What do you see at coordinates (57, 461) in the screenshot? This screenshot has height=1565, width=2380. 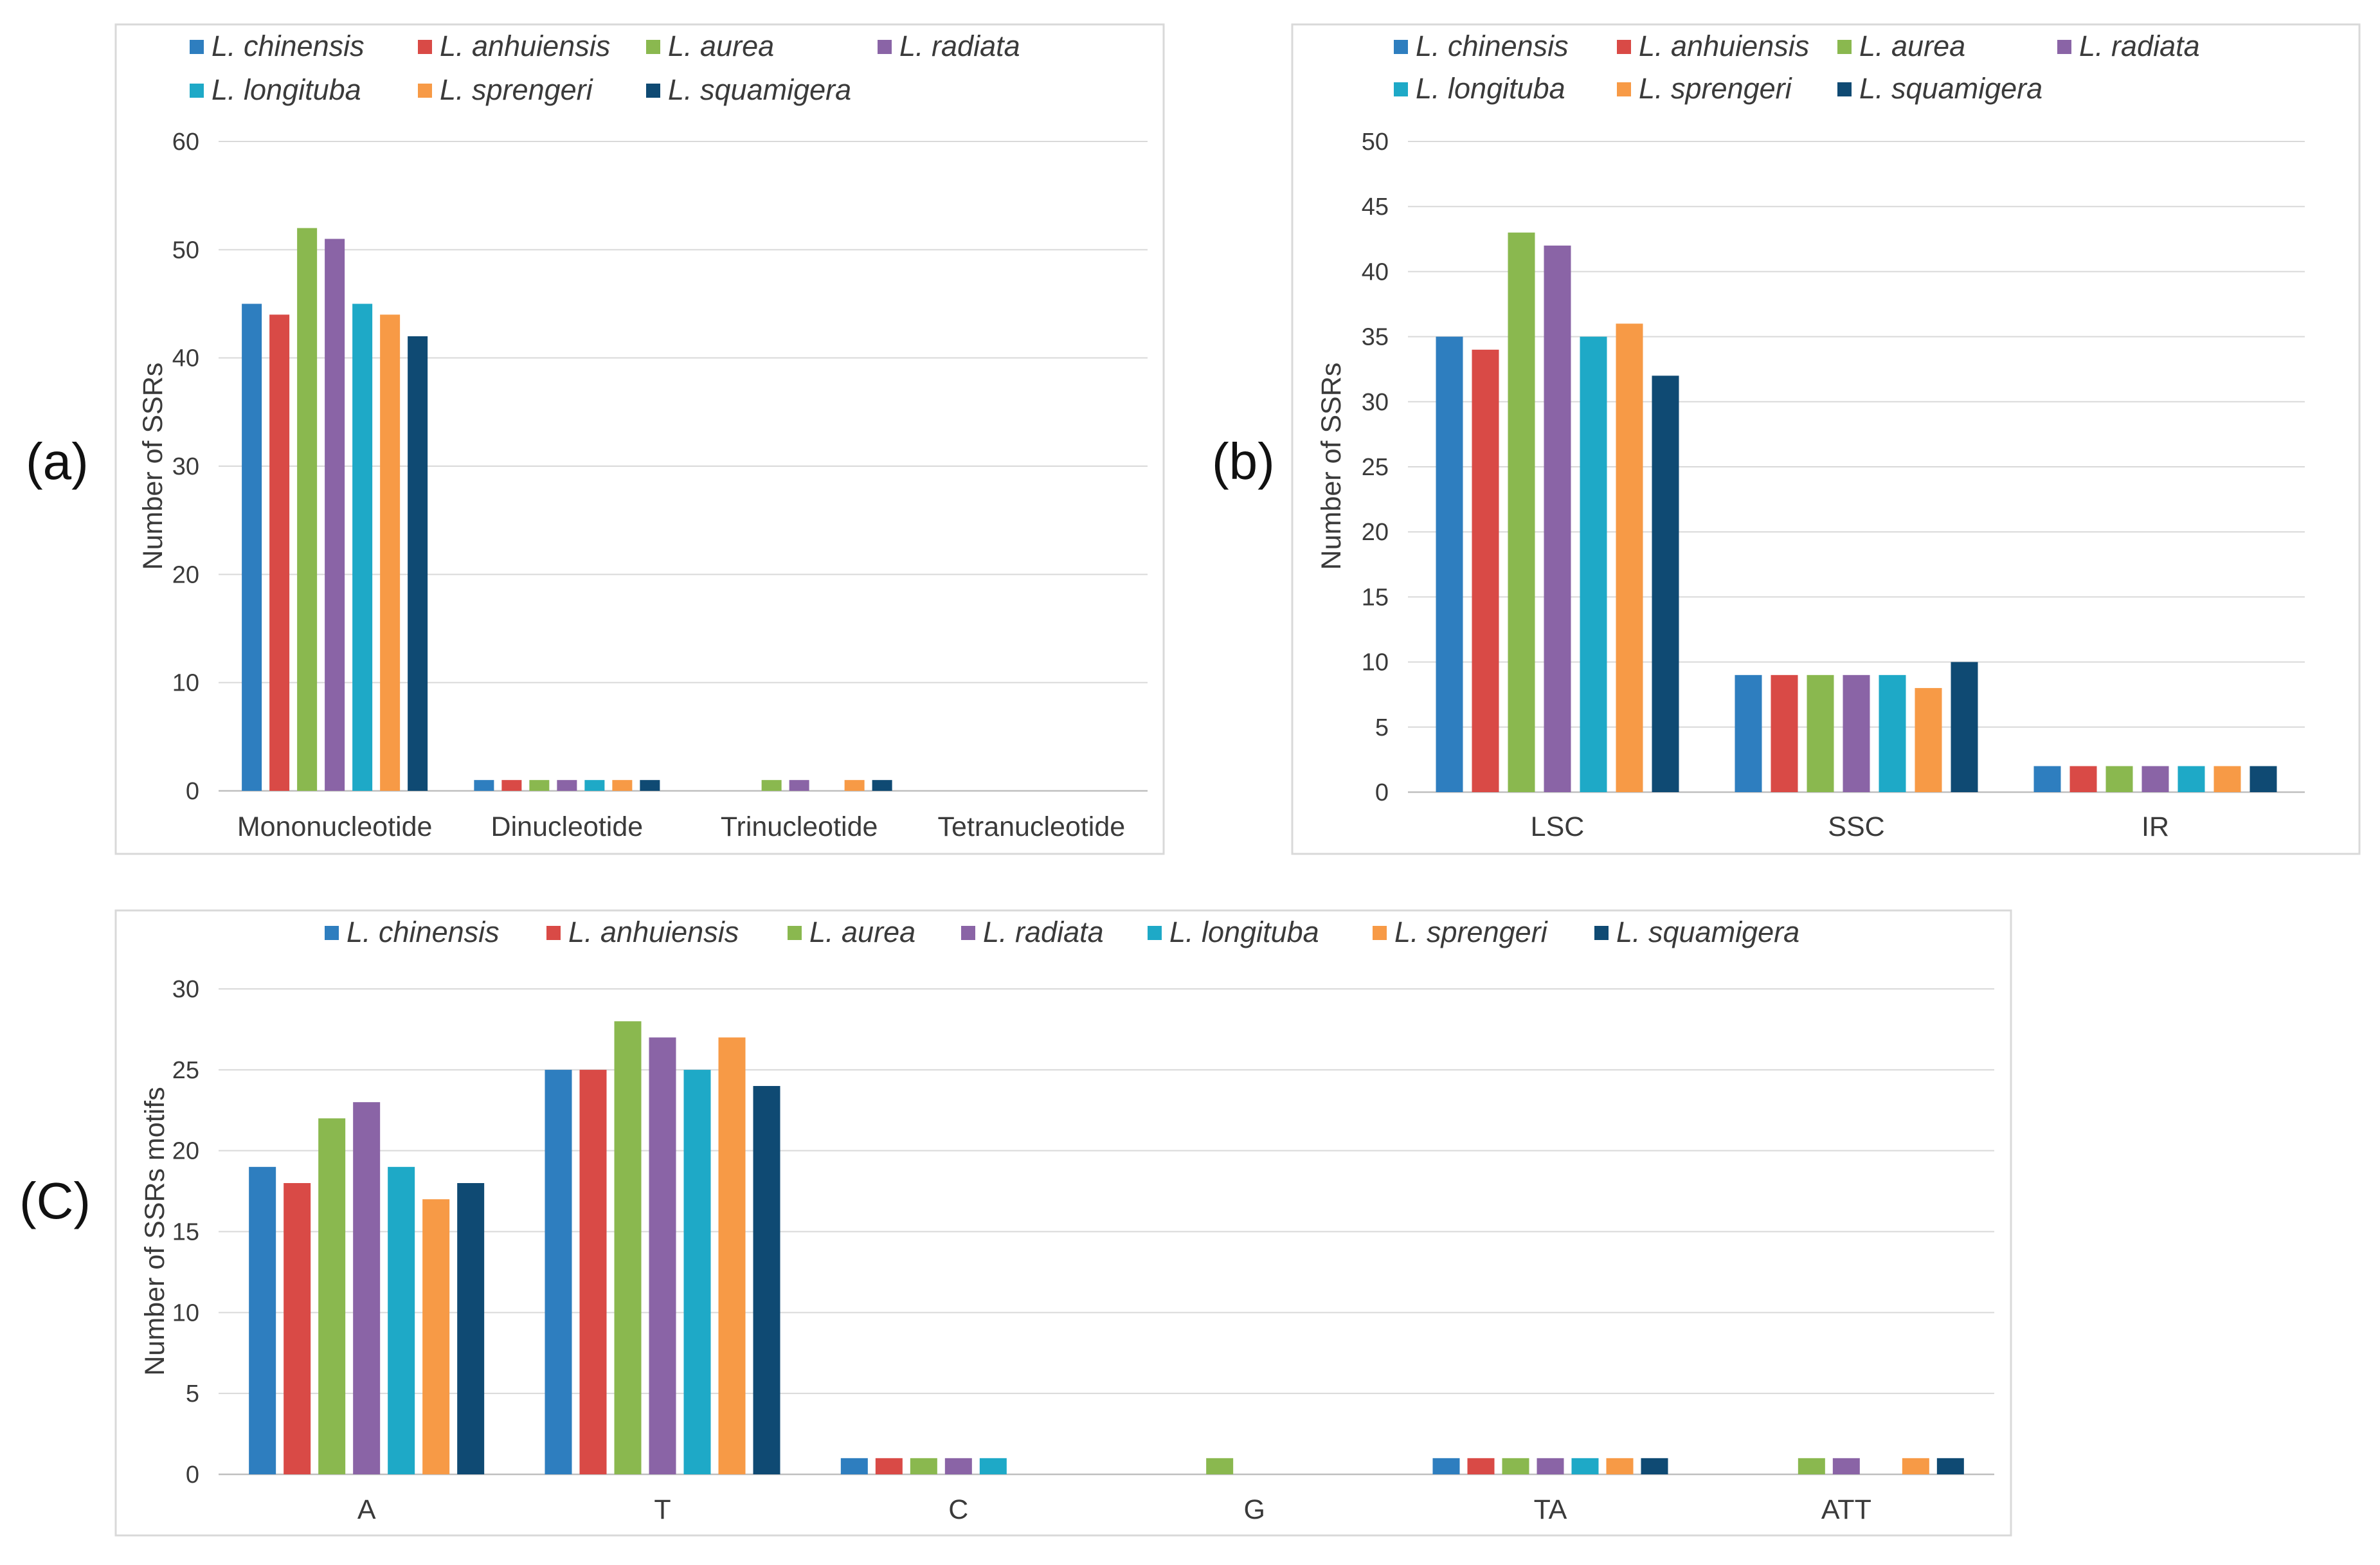 I see `panel-a-label: (a)` at bounding box center [57, 461].